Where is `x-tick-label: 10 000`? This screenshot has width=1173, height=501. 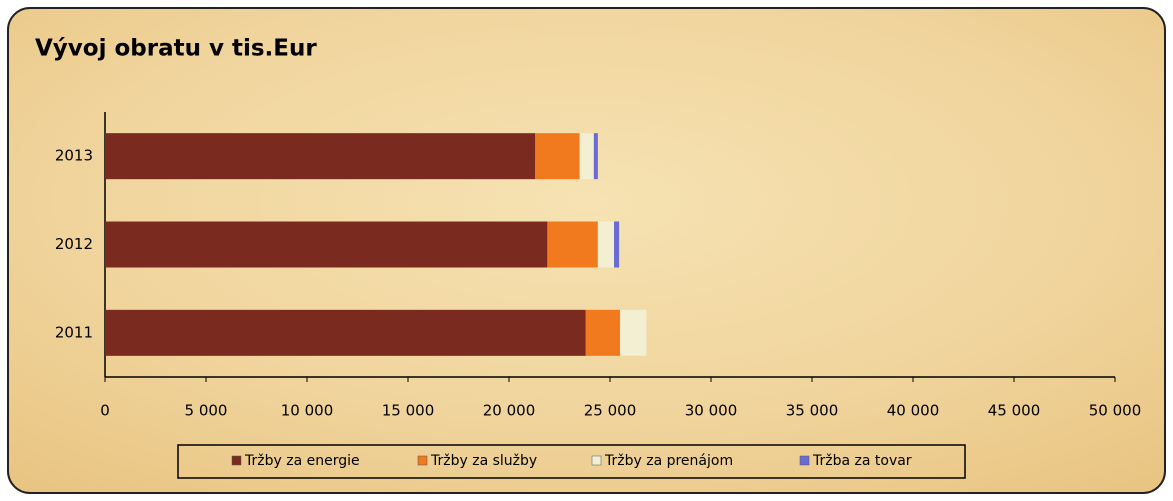 x-tick-label: 10 000 is located at coordinates (307, 411).